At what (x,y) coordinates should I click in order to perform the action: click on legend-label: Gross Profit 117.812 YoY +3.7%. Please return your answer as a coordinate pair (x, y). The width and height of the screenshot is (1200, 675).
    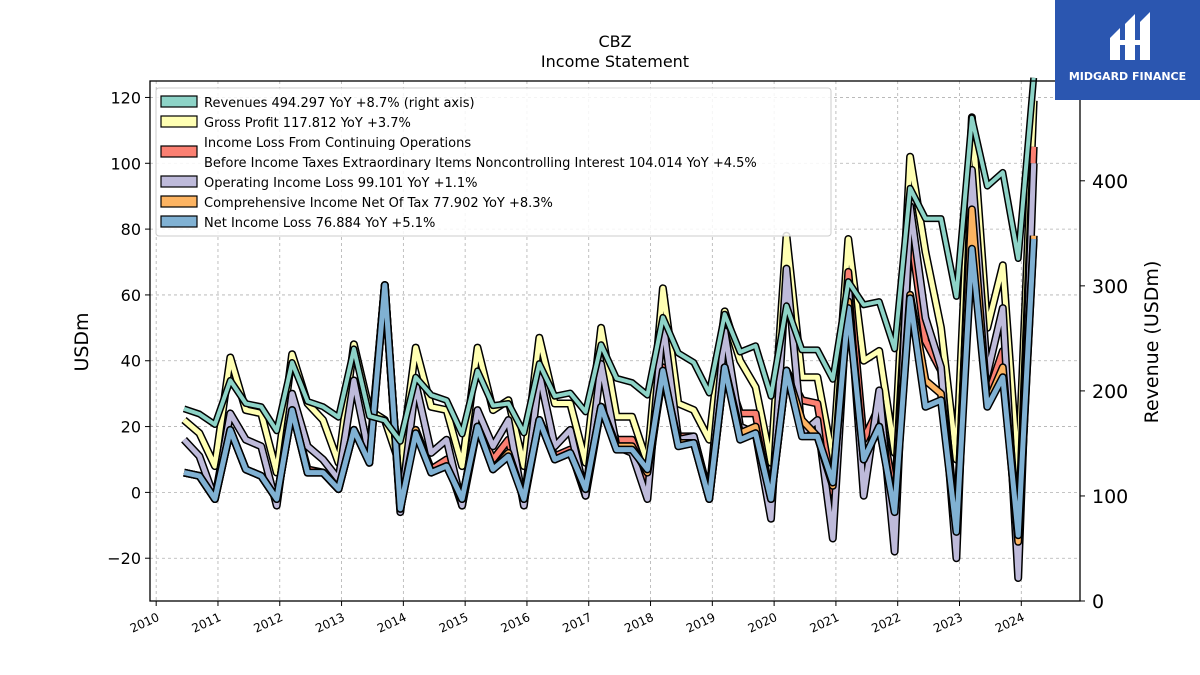
    Looking at the image, I should click on (307, 123).